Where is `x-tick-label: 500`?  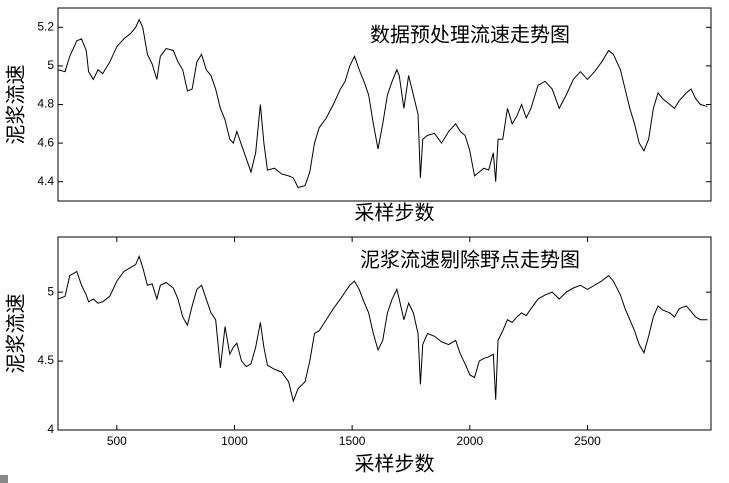 x-tick-label: 500 is located at coordinates (117, 441).